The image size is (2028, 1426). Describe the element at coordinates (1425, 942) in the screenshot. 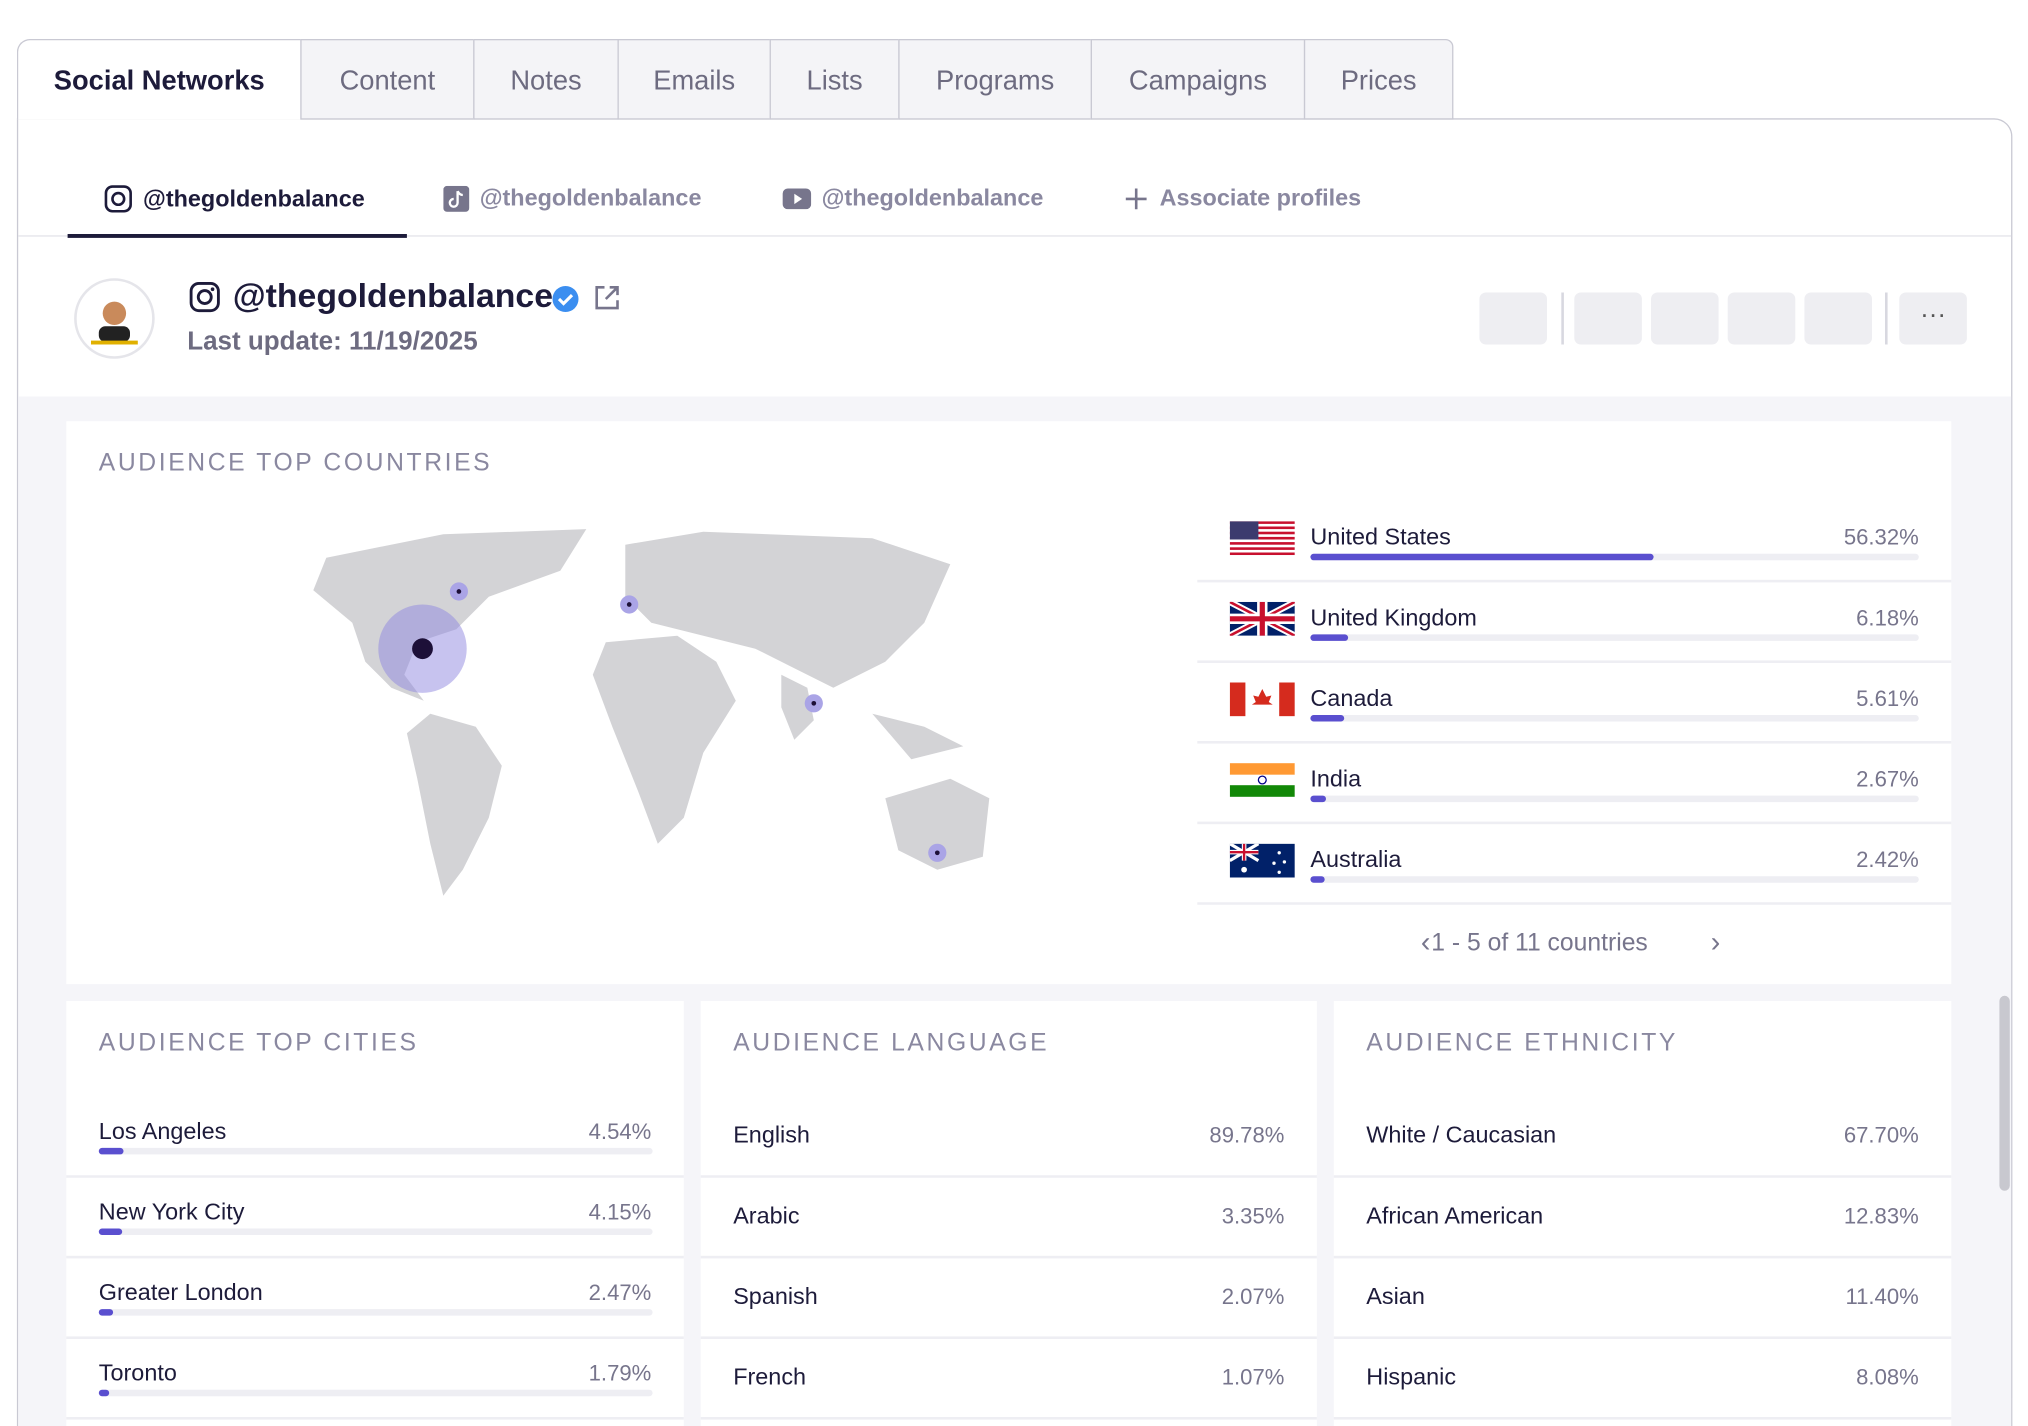

I see `prev-page: ‹` at that location.